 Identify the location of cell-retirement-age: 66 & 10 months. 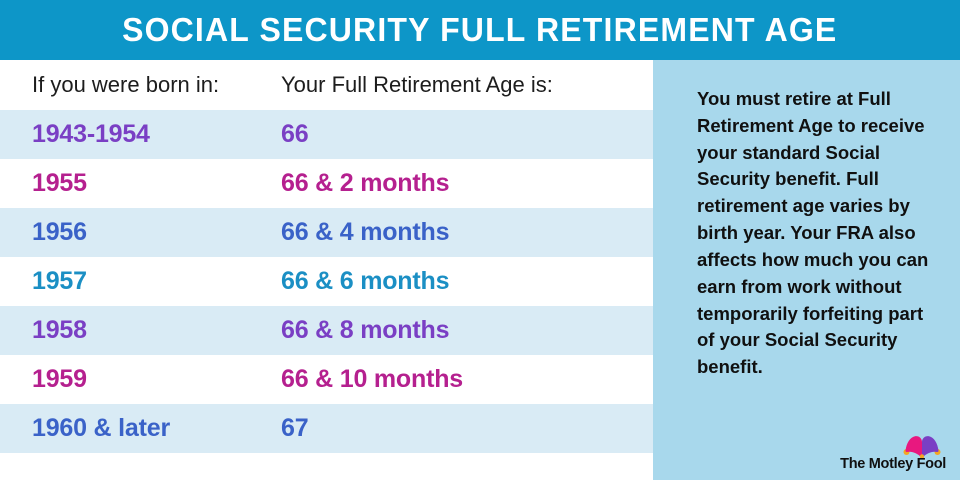
(372, 379).